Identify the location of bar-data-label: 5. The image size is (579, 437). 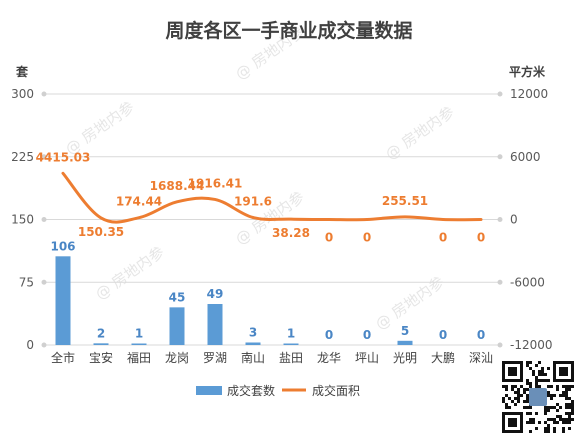
(405, 331).